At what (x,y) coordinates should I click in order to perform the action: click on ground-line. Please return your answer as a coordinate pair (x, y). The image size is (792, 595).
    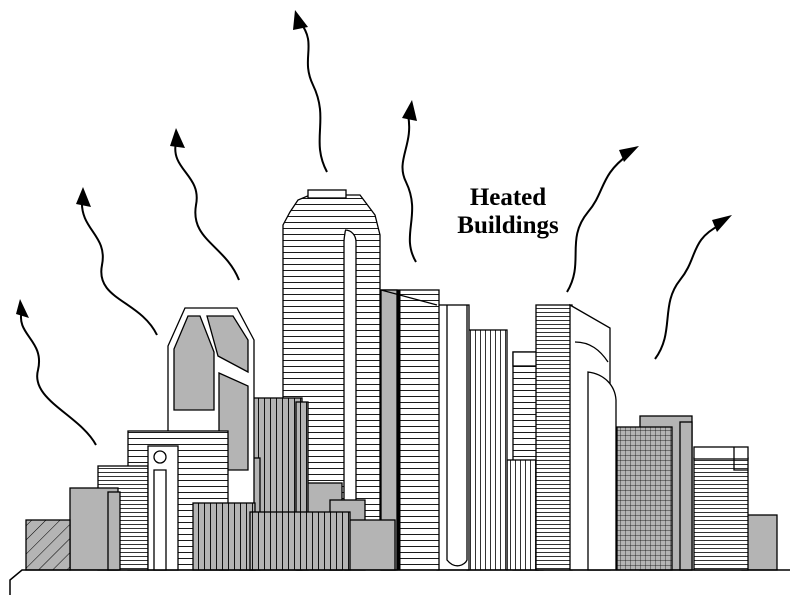
    Looking at the image, I should click on (399, 582).